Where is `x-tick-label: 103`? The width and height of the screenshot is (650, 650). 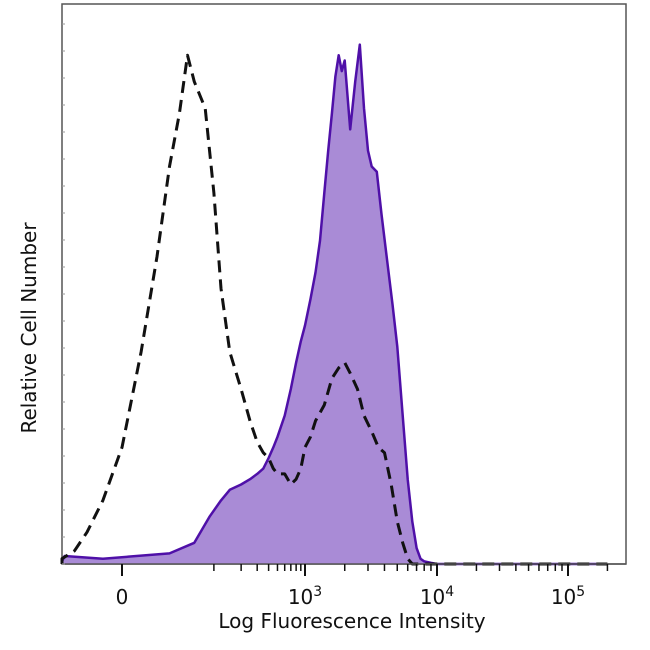 x-tick-label: 103 is located at coordinates (305, 596).